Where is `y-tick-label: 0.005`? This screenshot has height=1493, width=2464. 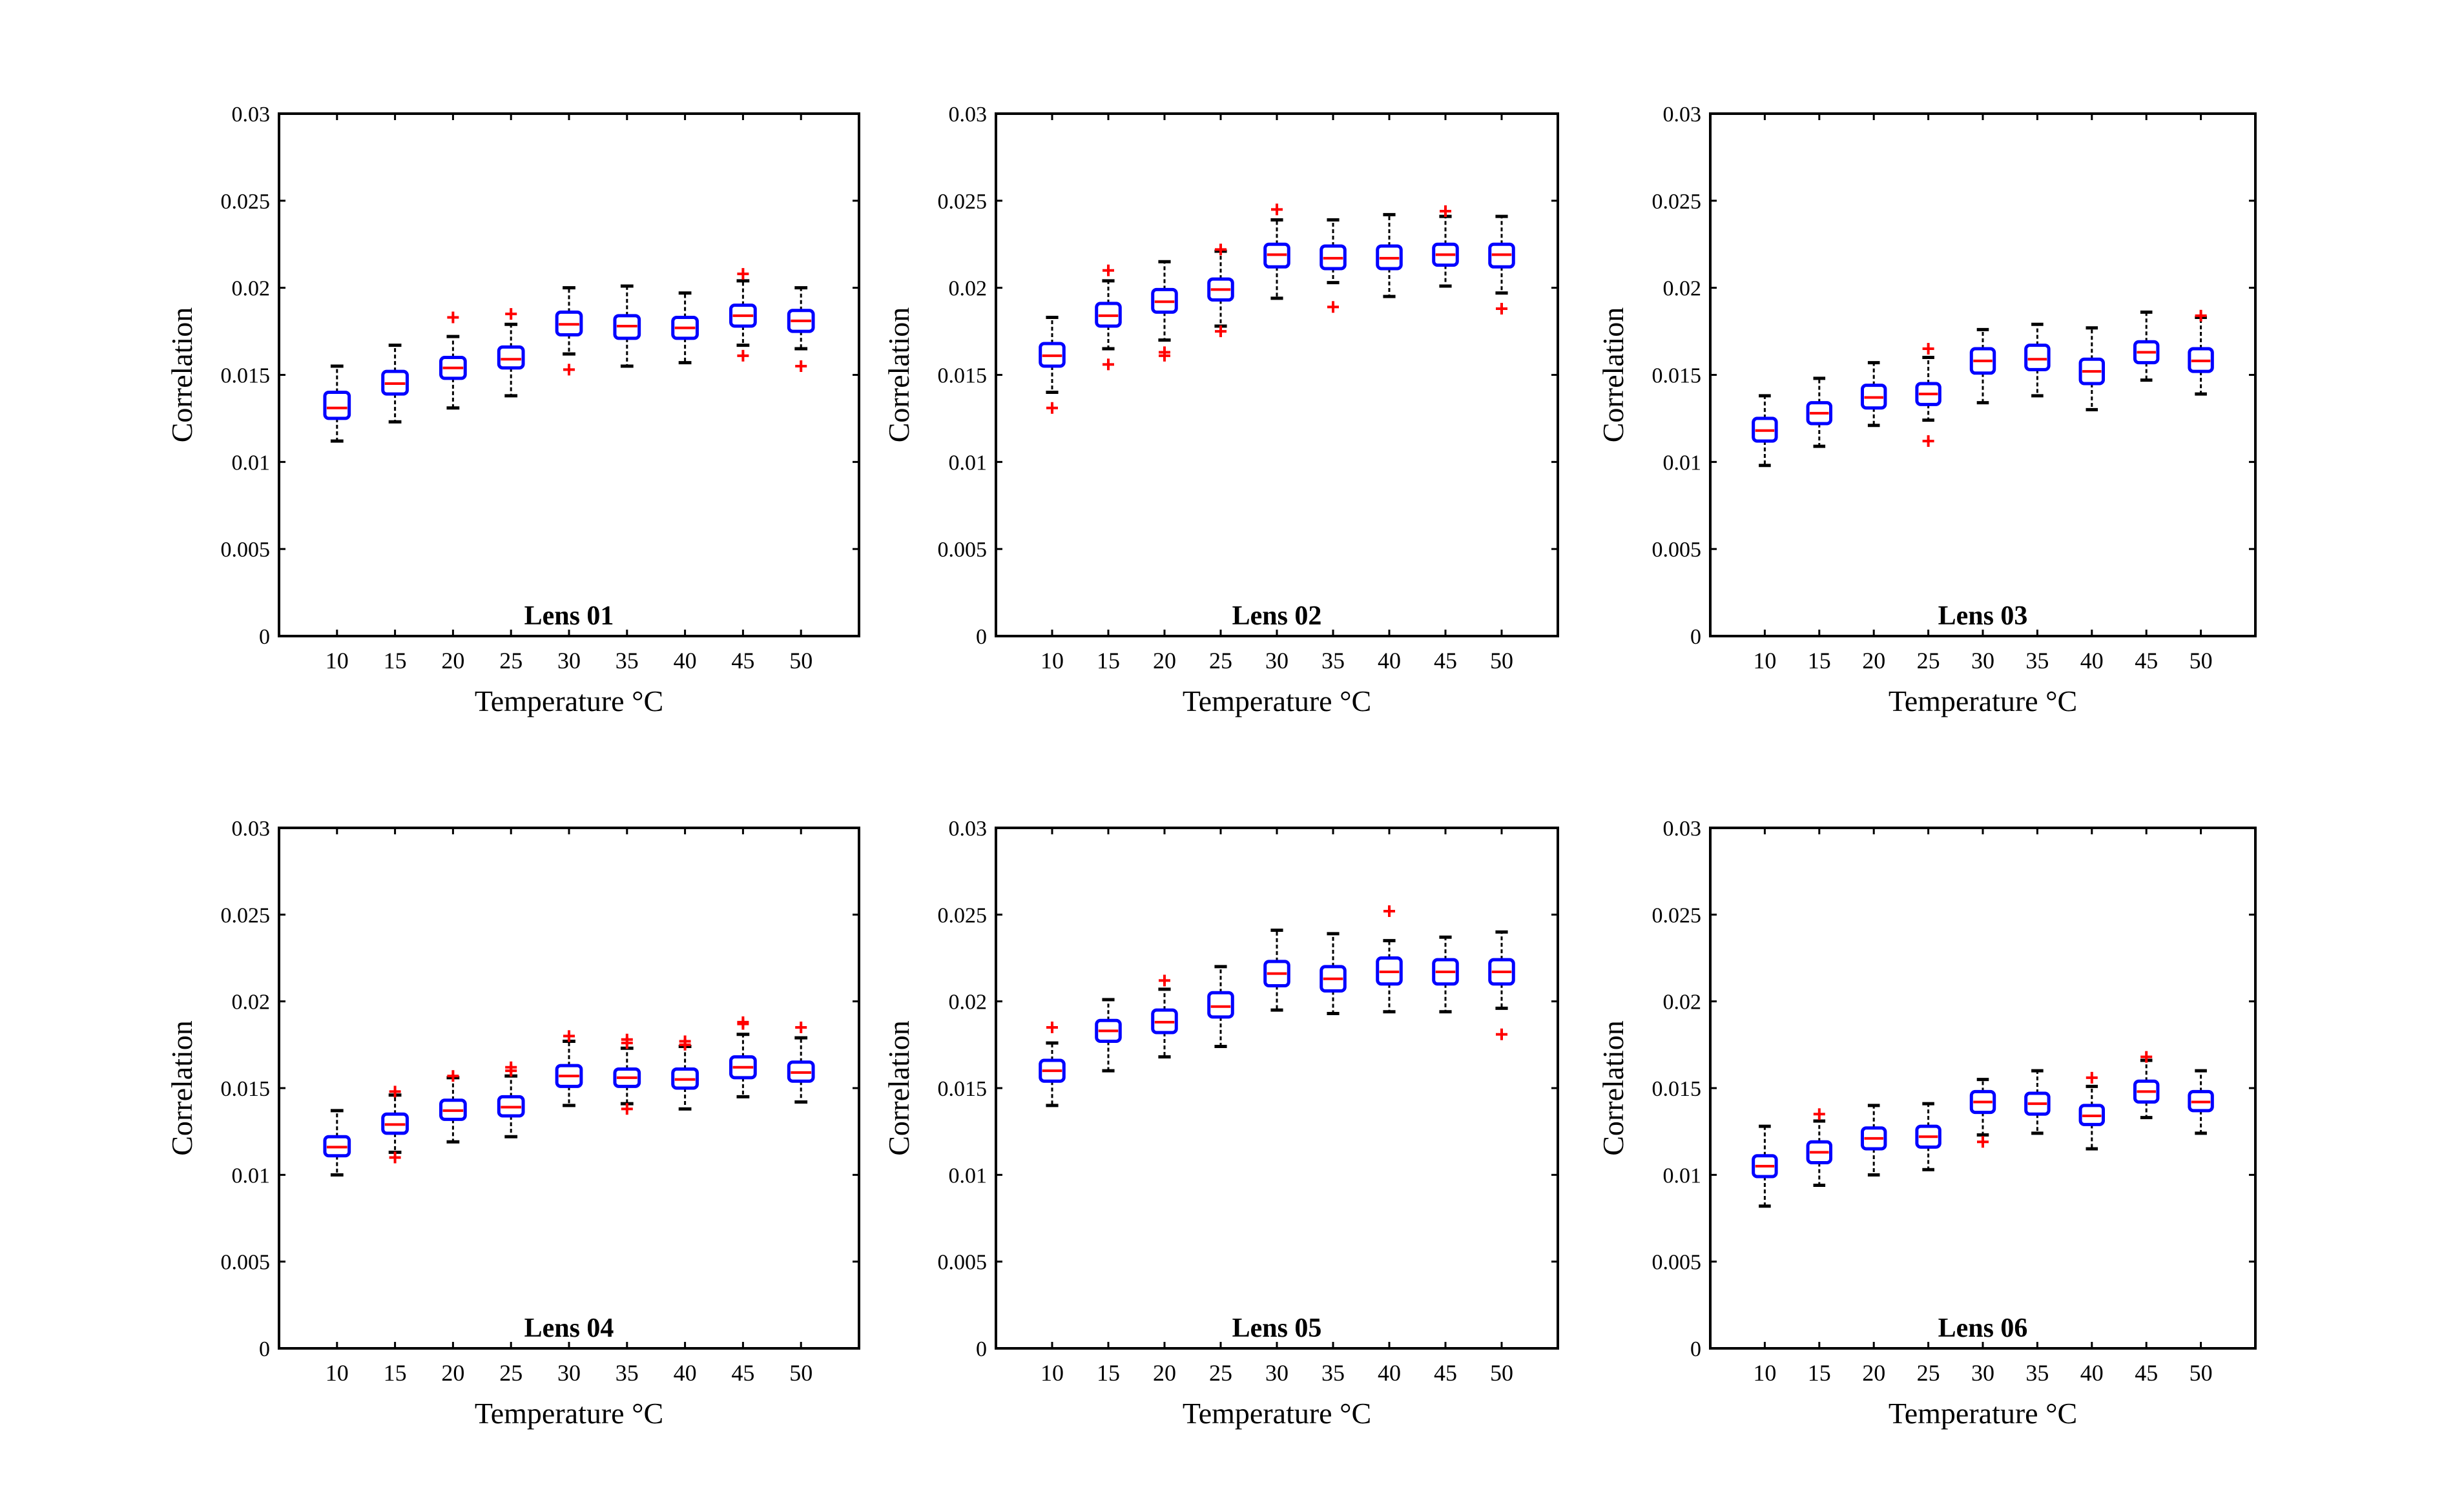
y-tick-label: 0.005 is located at coordinates (963, 550).